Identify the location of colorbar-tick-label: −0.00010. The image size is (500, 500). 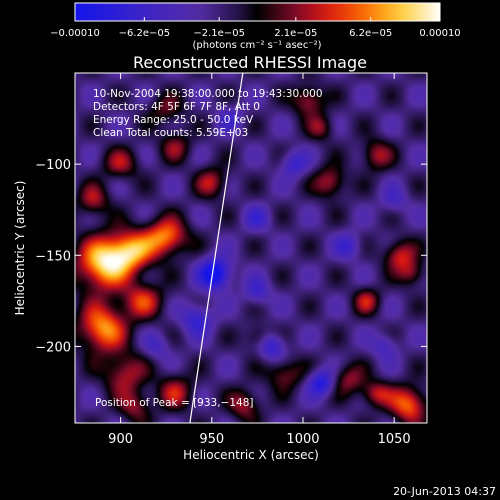
(75, 33).